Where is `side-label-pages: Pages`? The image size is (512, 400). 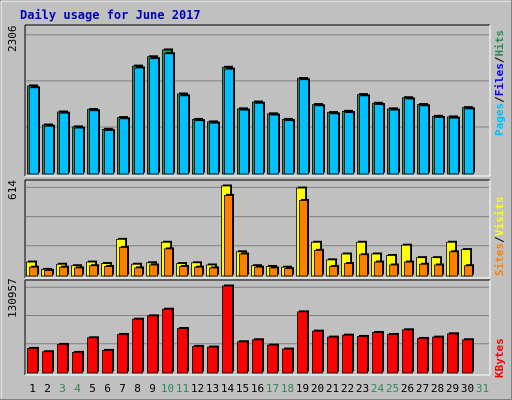
side-label-pages: Pages is located at coordinates (499, 119).